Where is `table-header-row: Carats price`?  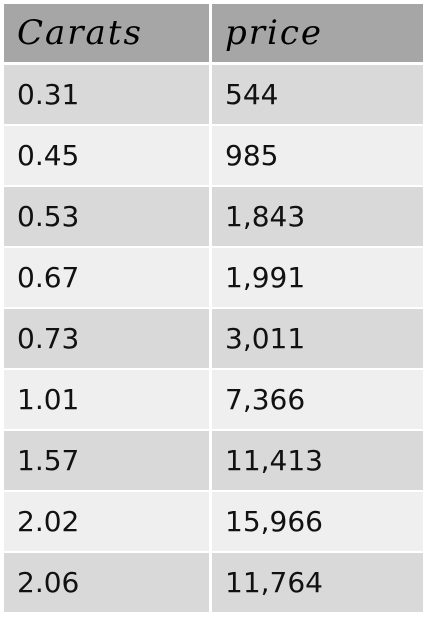
table-header-row: Carats price is located at coordinates (213, 34).